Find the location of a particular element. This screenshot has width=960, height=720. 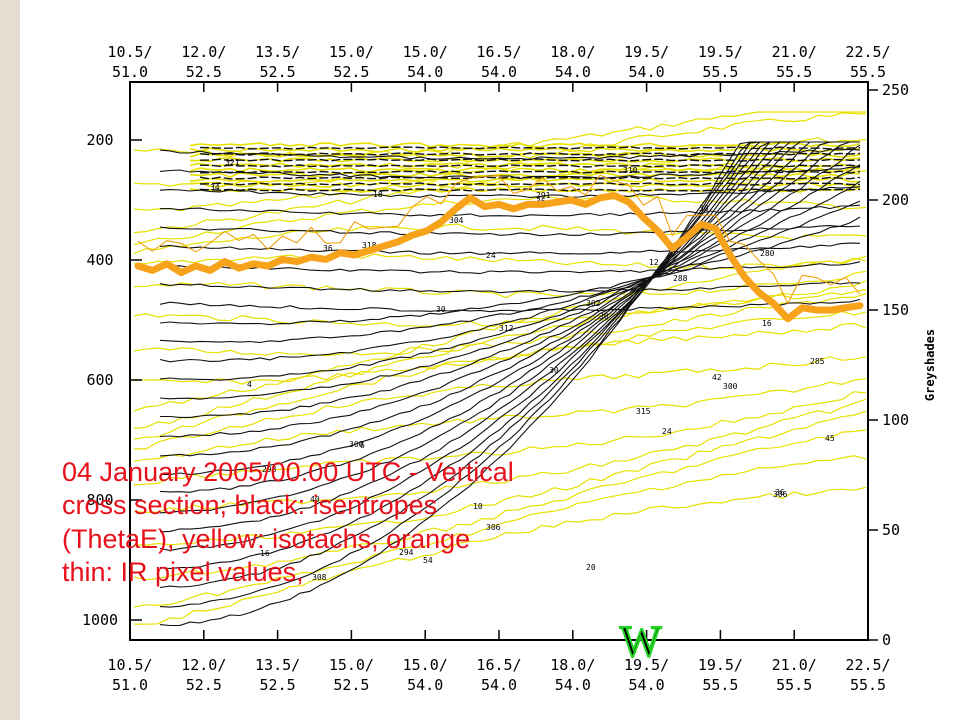

isentrope-label: 308 is located at coordinates (319, 577).